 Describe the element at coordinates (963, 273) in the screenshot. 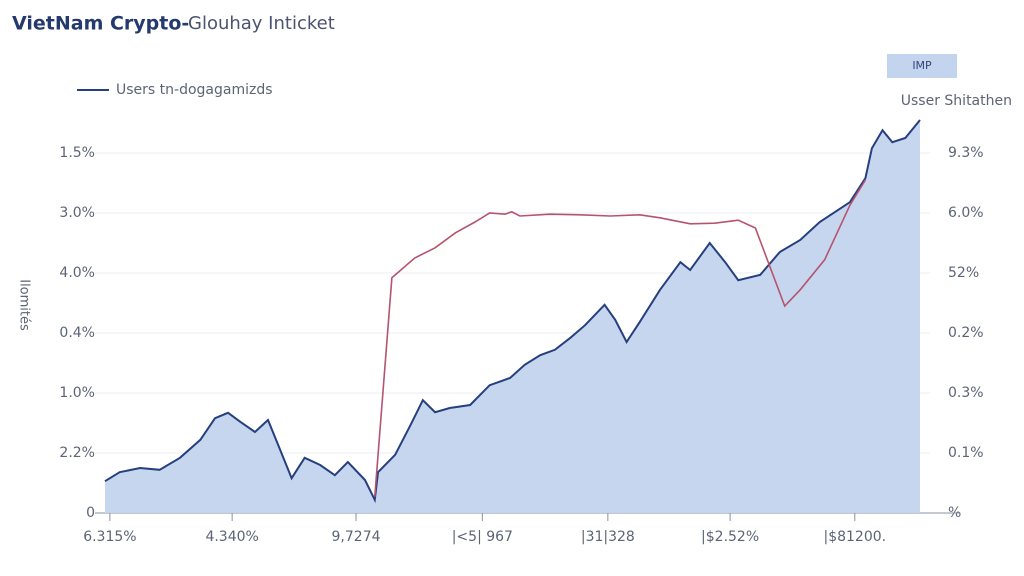

I see `y2-tick-label: 52%` at that location.